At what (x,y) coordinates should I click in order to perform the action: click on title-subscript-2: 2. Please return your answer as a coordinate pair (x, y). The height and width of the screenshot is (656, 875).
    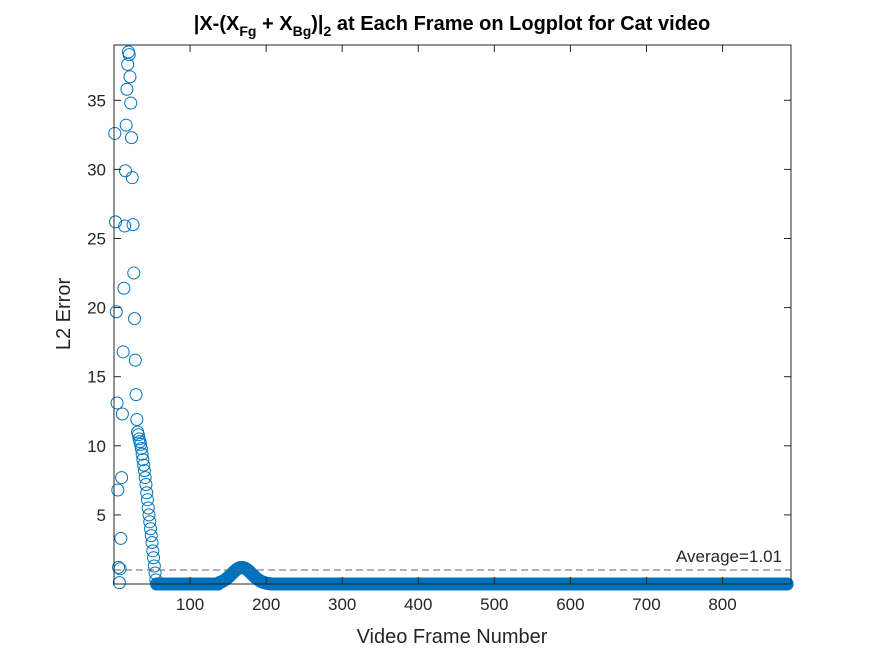
    Looking at the image, I should click on (328, 31).